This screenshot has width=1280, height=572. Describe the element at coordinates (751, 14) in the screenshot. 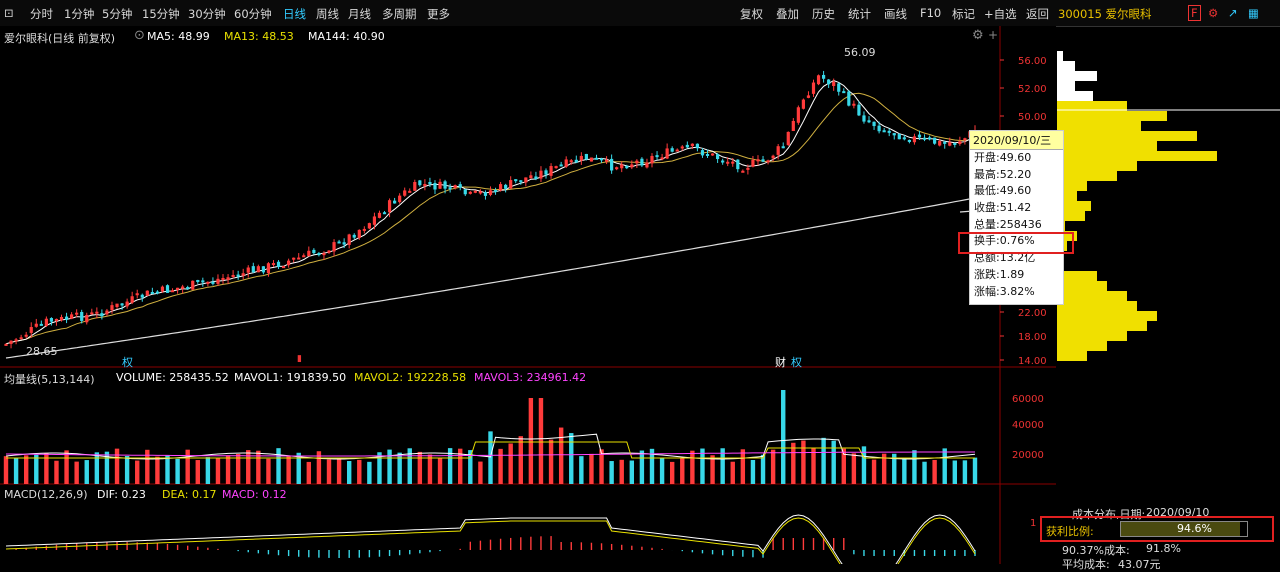

I see `toolbar-item-0: 复权` at that location.